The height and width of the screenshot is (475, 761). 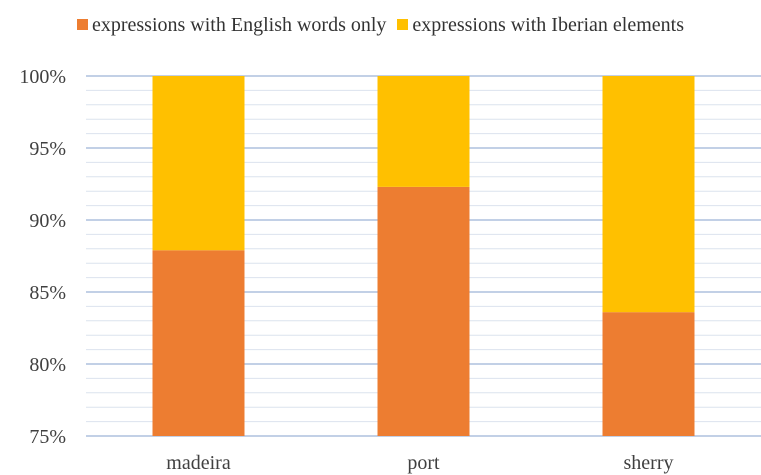 I want to click on y-tick-label: 80%, so click(x=47, y=365).